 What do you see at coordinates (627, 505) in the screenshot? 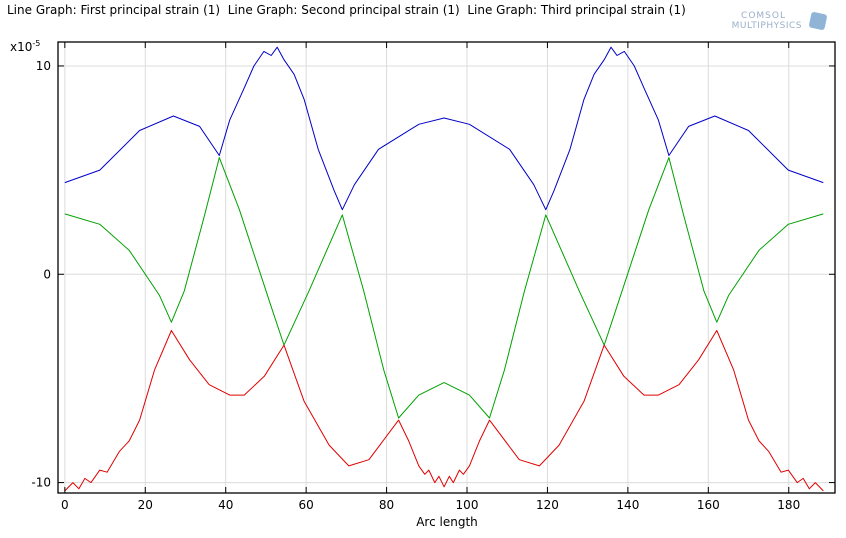
I see `x-tick-label: 140` at bounding box center [627, 505].